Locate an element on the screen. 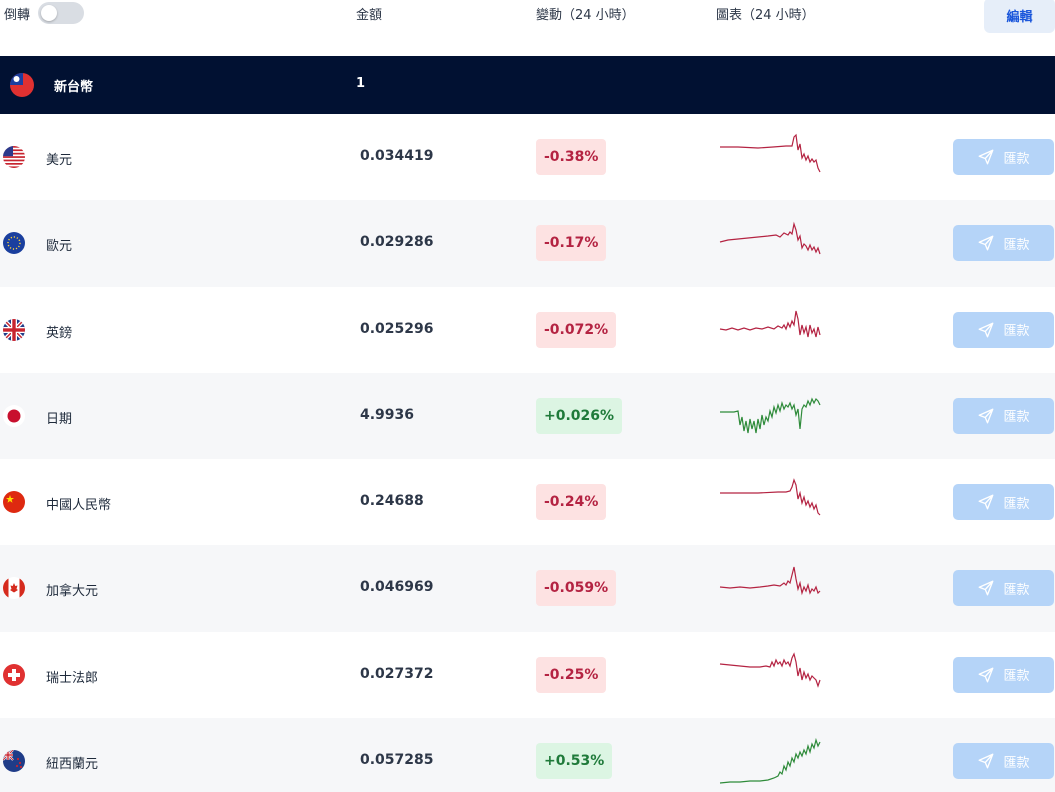  switzerland-flag-icon is located at coordinates (14, 674).